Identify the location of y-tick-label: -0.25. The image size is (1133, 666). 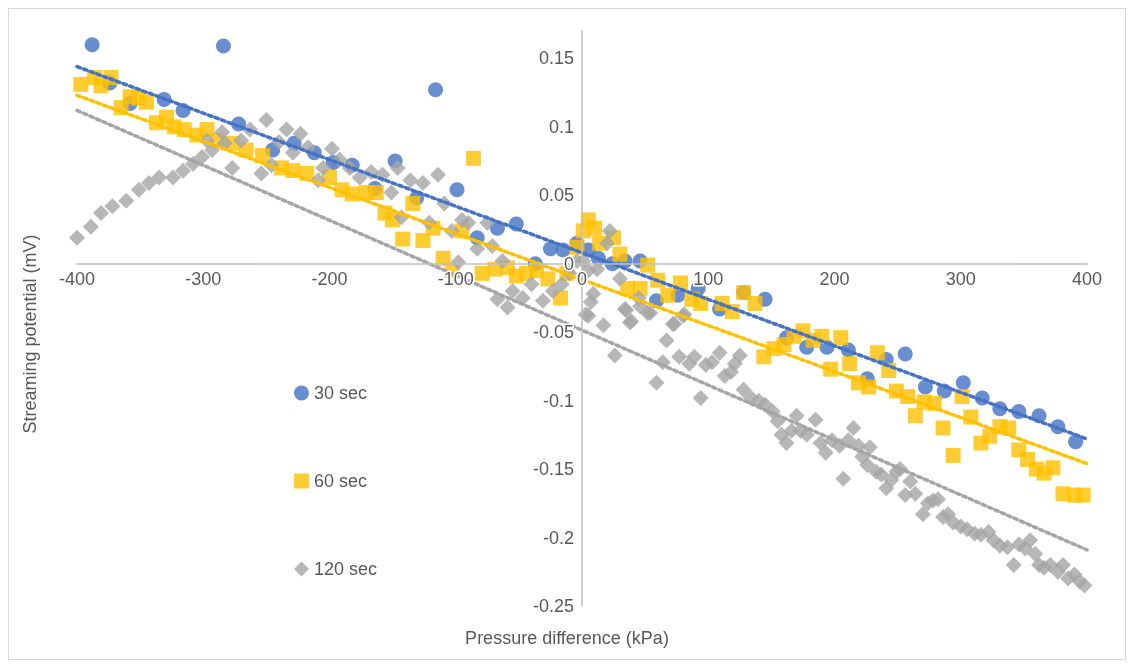
(553, 606).